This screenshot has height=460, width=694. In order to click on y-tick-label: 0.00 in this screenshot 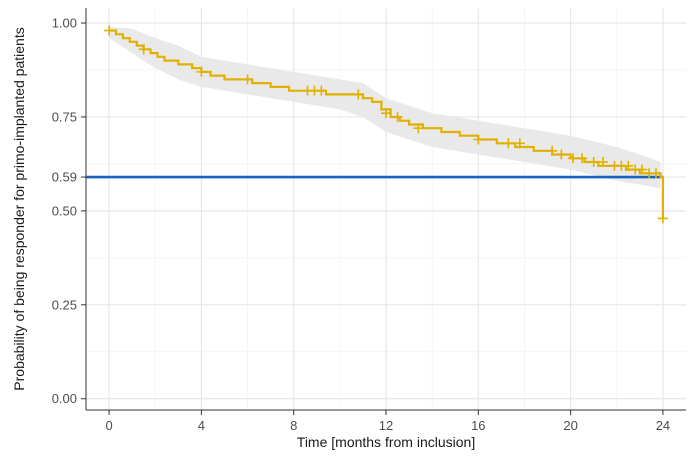, I will do `click(64, 398)`.